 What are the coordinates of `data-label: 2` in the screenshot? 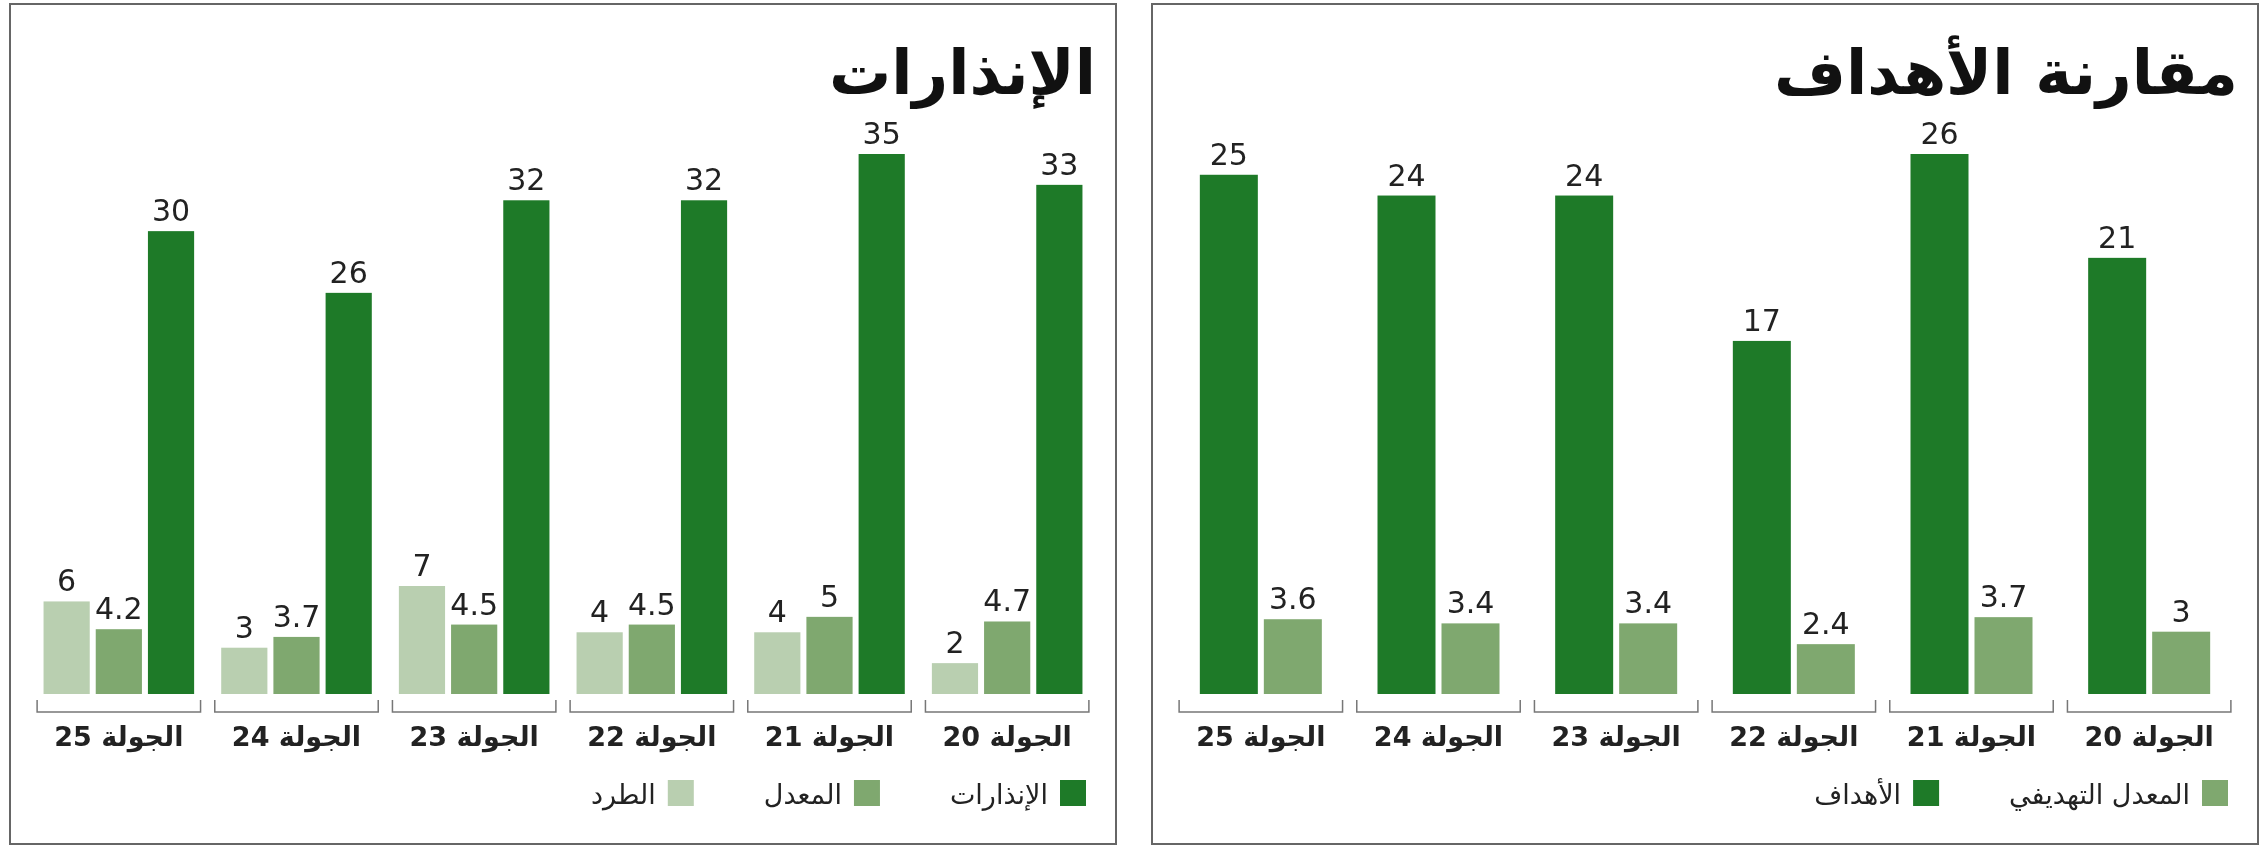 It's located at (955, 643).